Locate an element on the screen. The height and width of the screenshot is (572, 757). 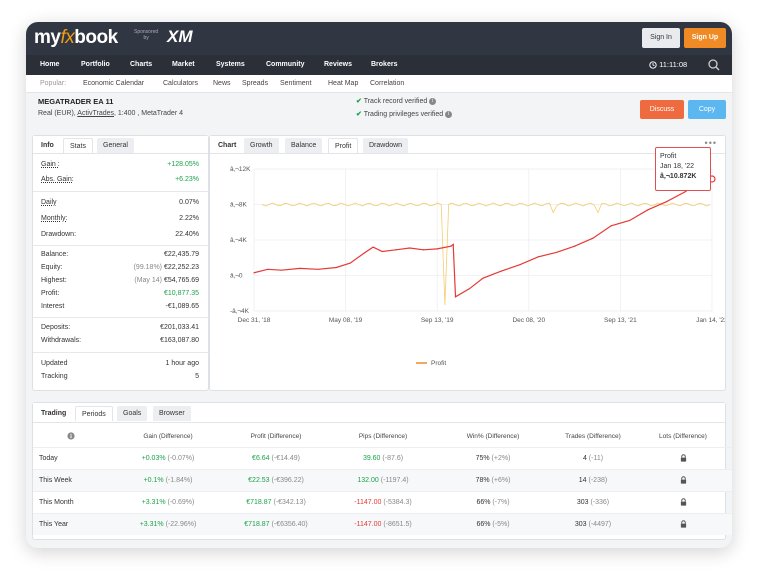
tab-browser: Browser is located at coordinates (172, 413).